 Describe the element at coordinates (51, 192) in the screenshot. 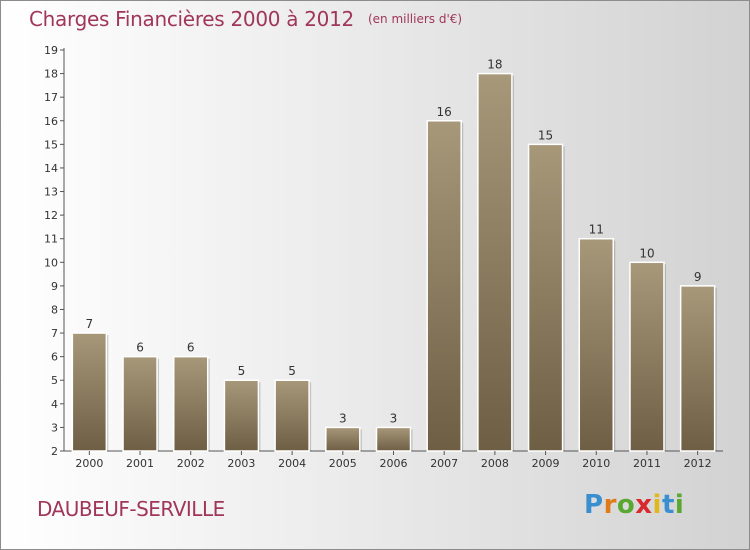

I see `y-tick-label: 13` at that location.